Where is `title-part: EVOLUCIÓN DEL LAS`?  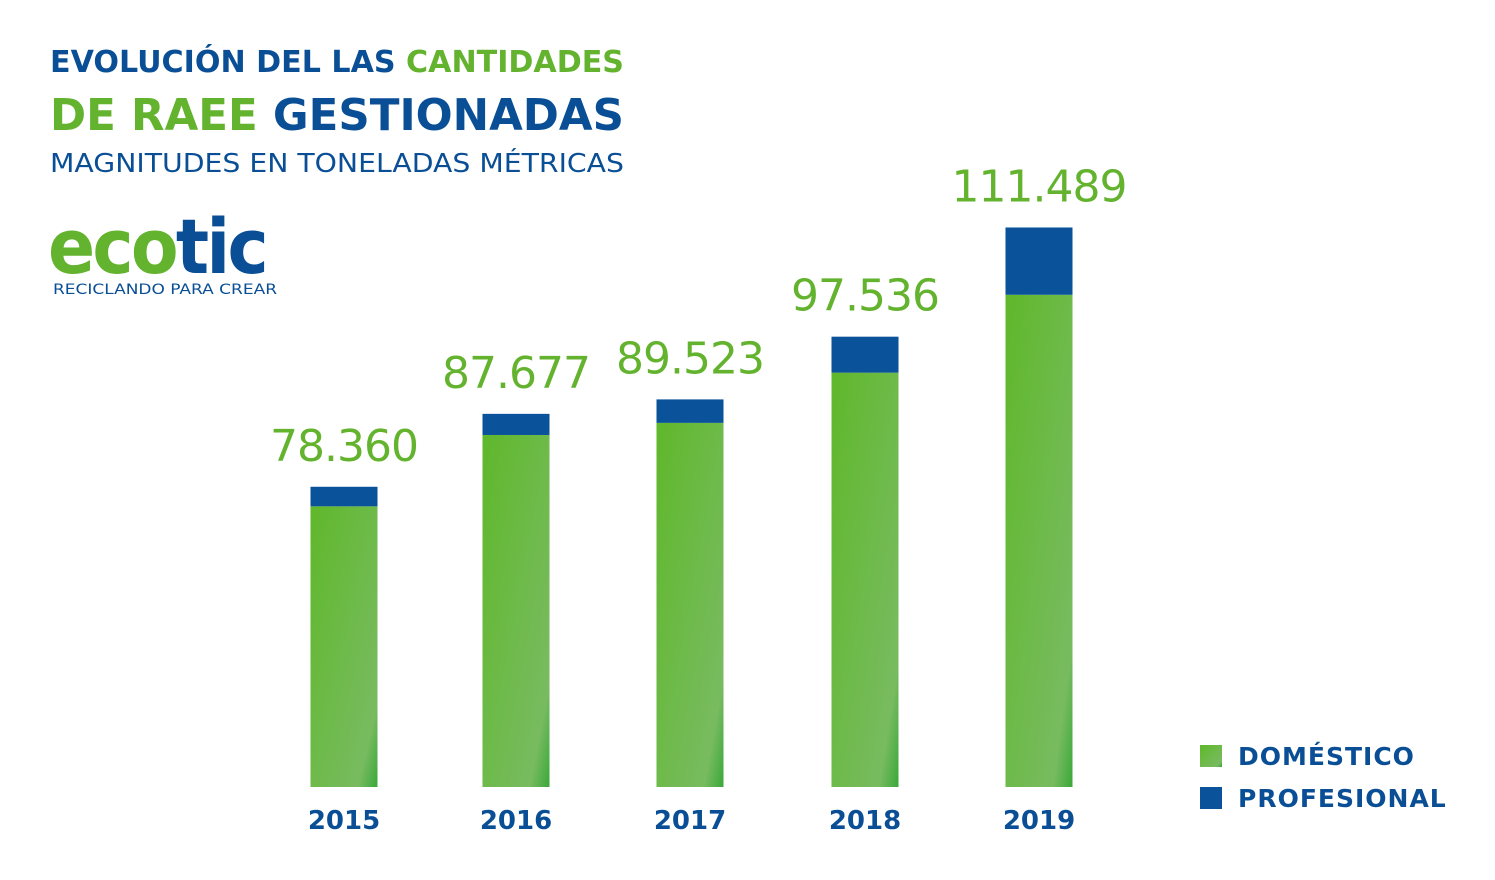
title-part: EVOLUCIÓN DEL LAS is located at coordinates (228, 61).